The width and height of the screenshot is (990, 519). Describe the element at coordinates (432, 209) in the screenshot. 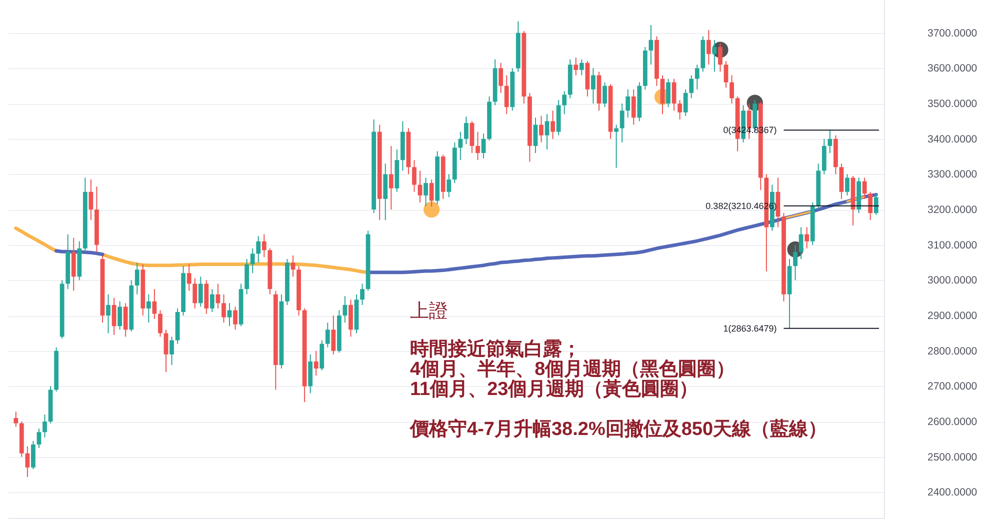

I see `point` at that location.